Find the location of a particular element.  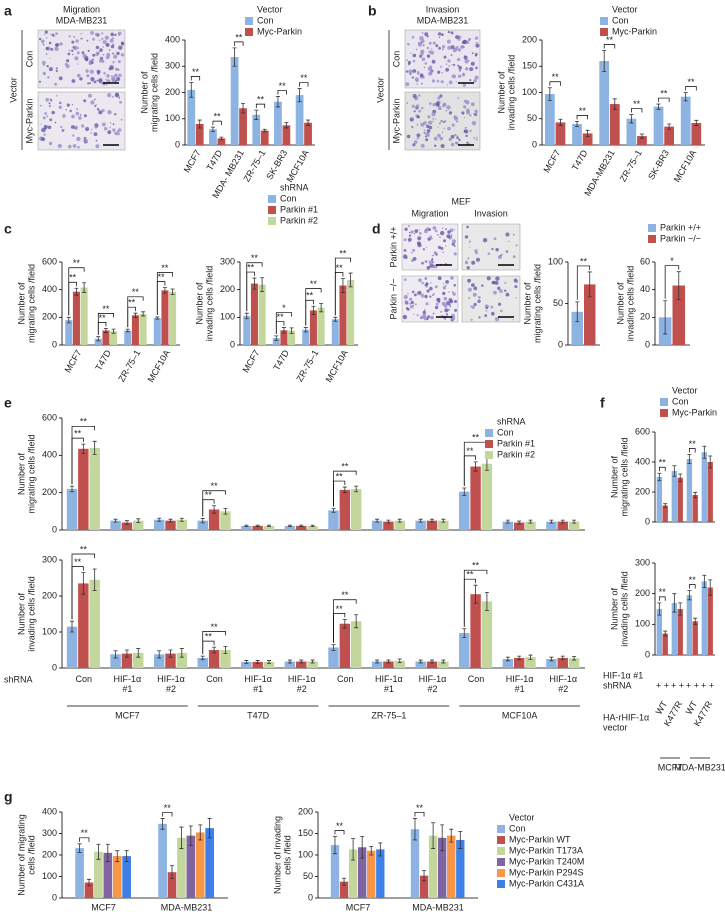

x-row-label: shRNA is located at coordinates (18, 679).